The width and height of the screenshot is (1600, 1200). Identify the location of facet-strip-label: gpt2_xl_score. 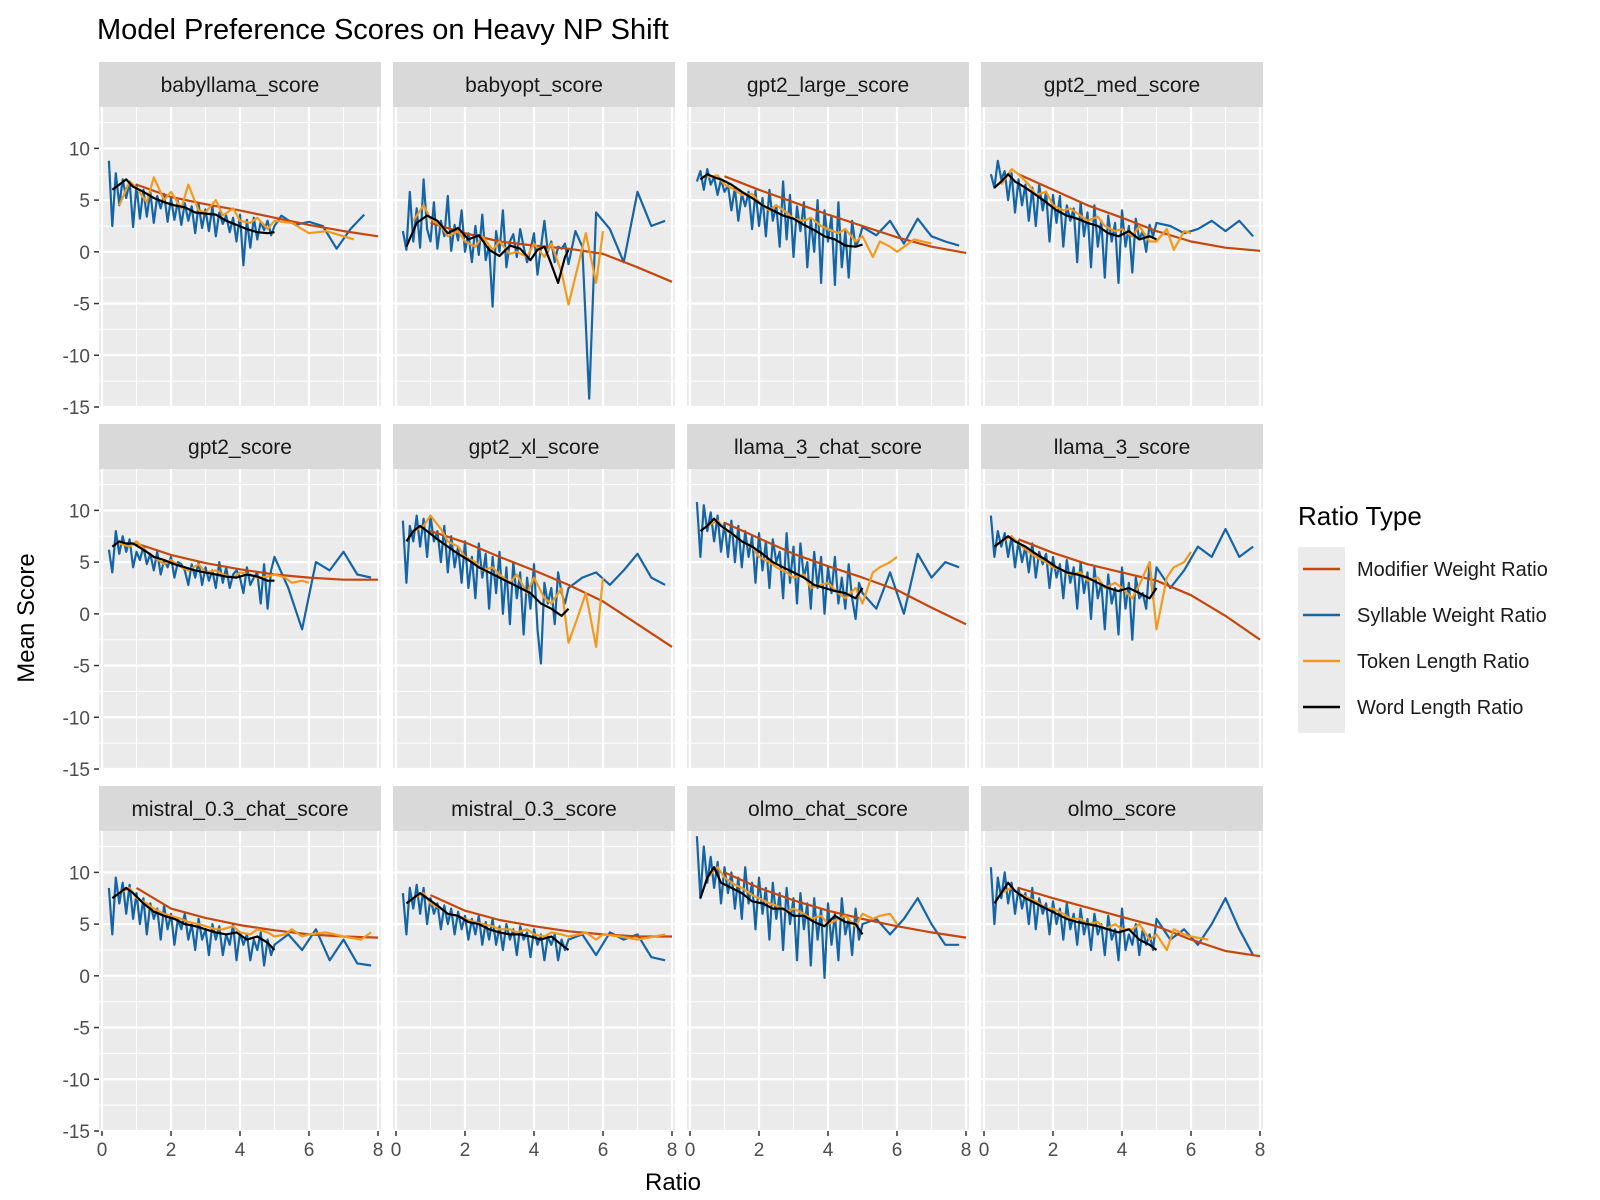
(534, 447).